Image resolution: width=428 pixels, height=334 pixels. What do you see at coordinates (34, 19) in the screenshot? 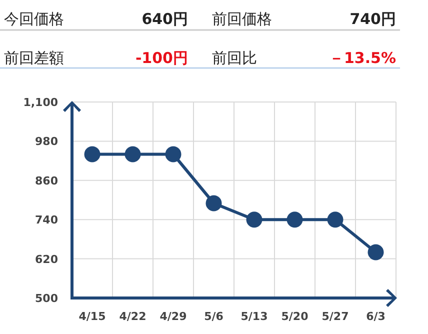
I see `text: 今回価格` at bounding box center [34, 19].